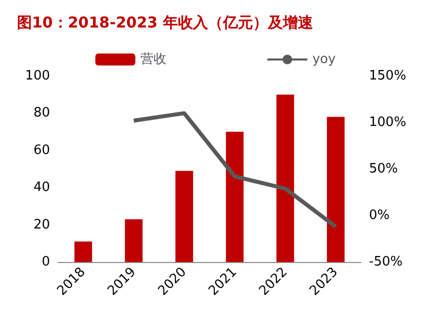 The image size is (431, 320). I want to click on y-tick-label: 20, so click(41, 224).